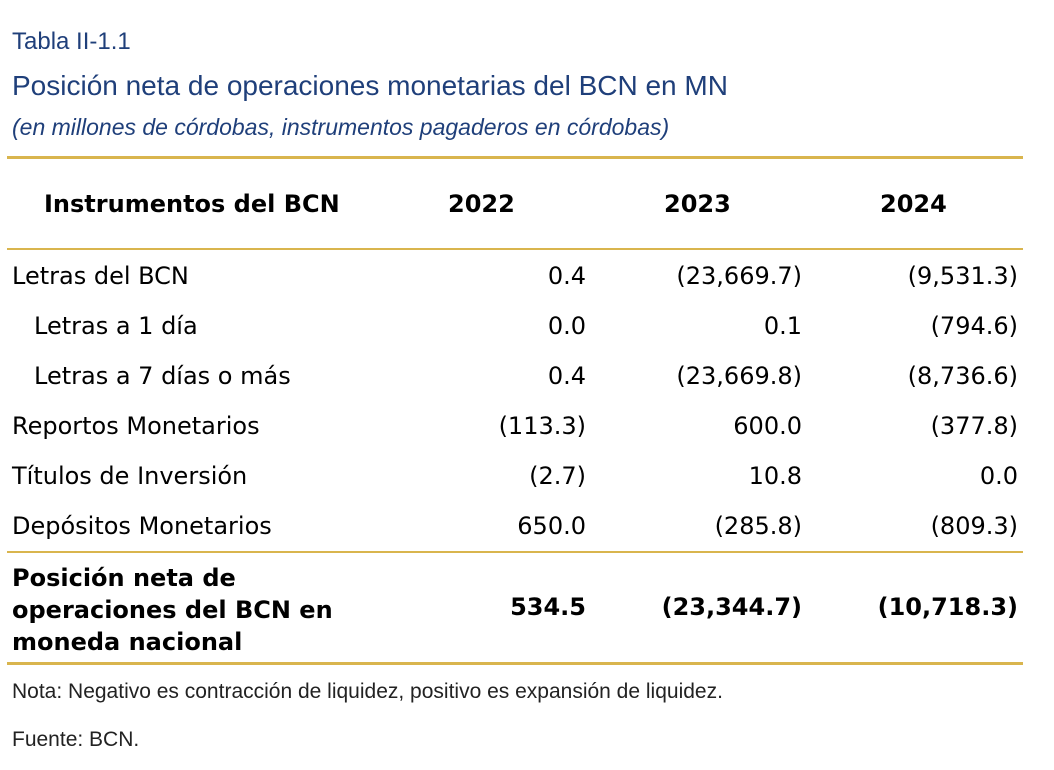  I want to click on table-row: Letras del BCN 0.4 (23,669.7) (9,531.3), so click(527, 282).